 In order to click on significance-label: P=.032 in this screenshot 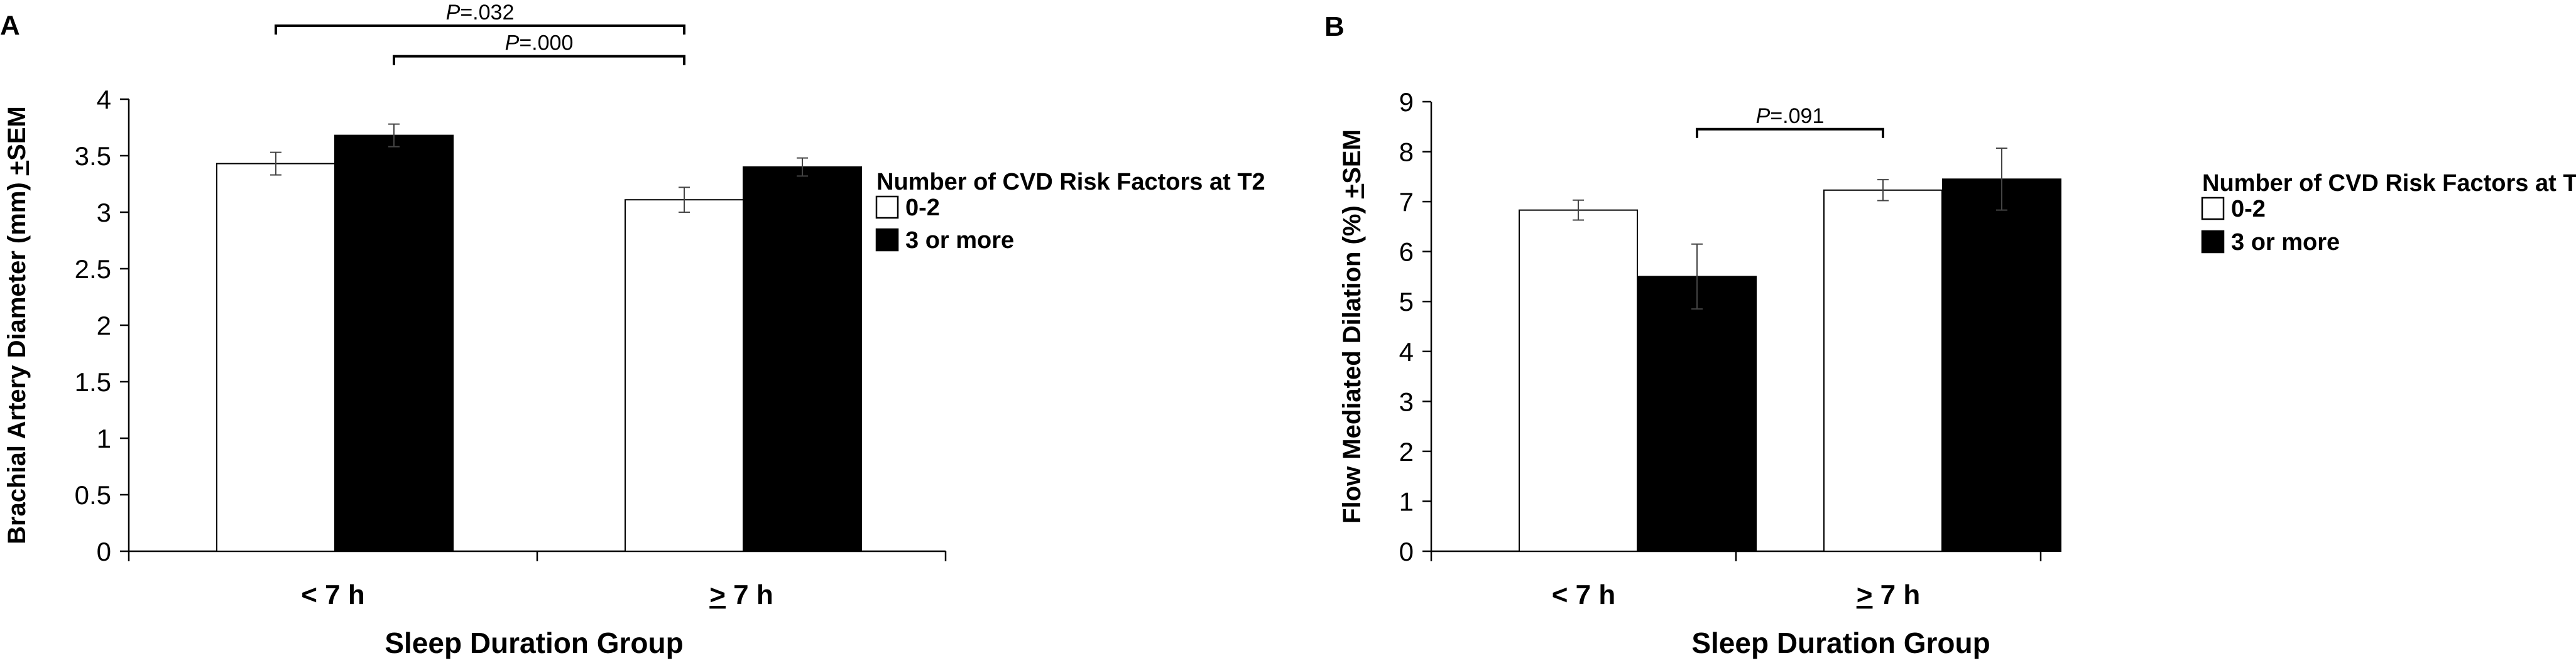, I will do `click(481, 12)`.